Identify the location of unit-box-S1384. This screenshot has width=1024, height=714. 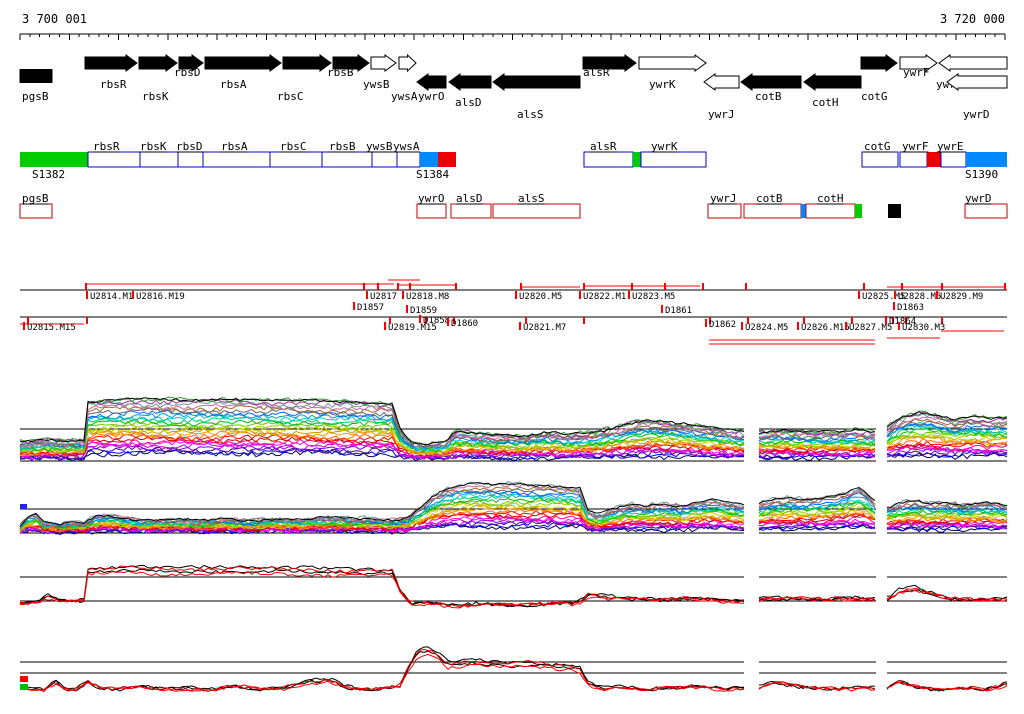
(447, 159).